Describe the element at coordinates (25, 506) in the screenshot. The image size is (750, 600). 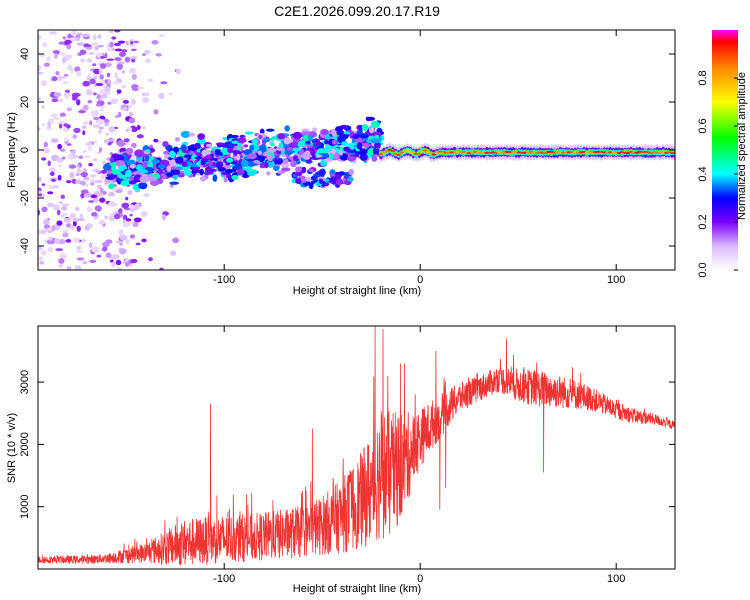
I see `y-tick-label: 1000` at that location.